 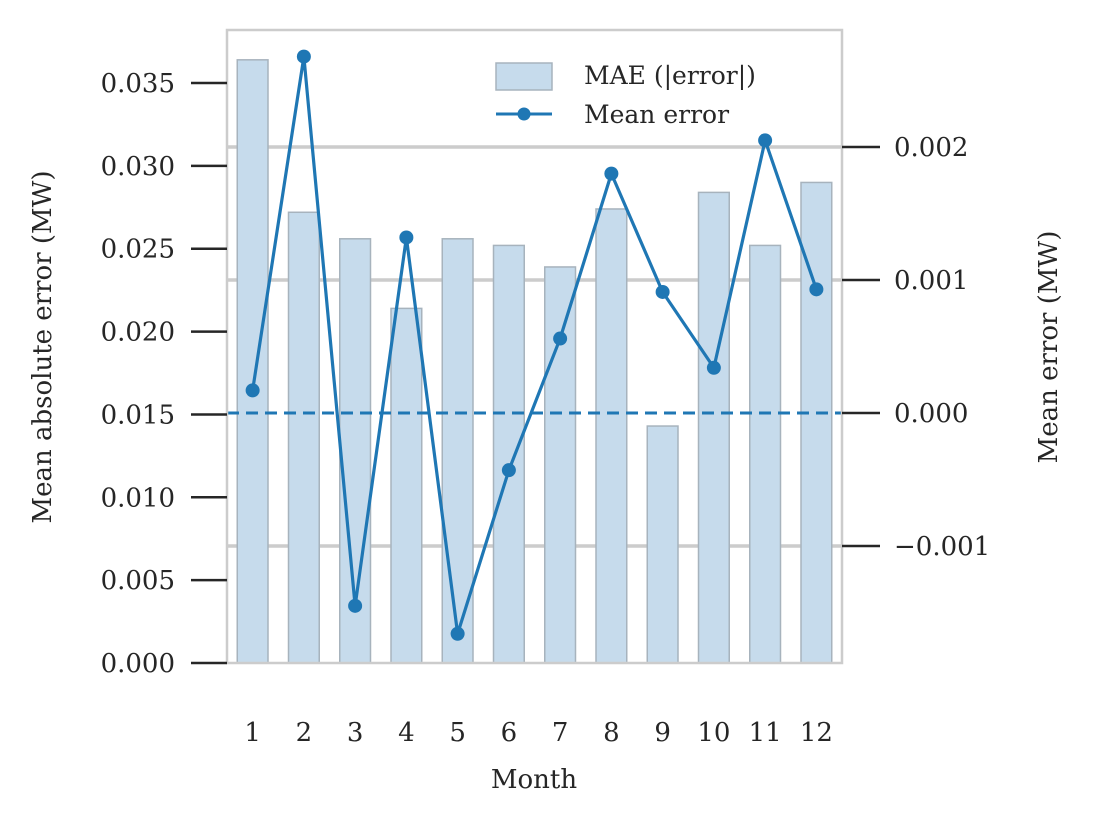 I want to click on legend-swatch-mean-error-marker, so click(x=524, y=114).